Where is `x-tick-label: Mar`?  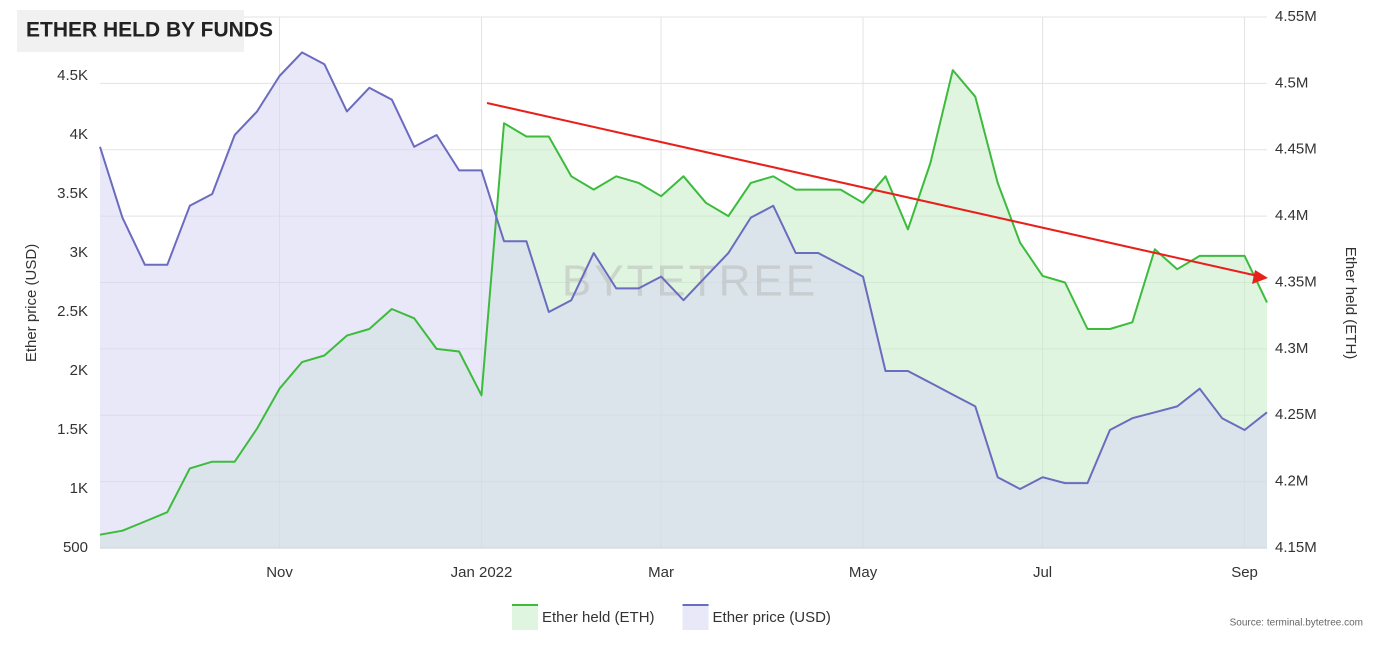
x-tick-label: Mar is located at coordinates (661, 572).